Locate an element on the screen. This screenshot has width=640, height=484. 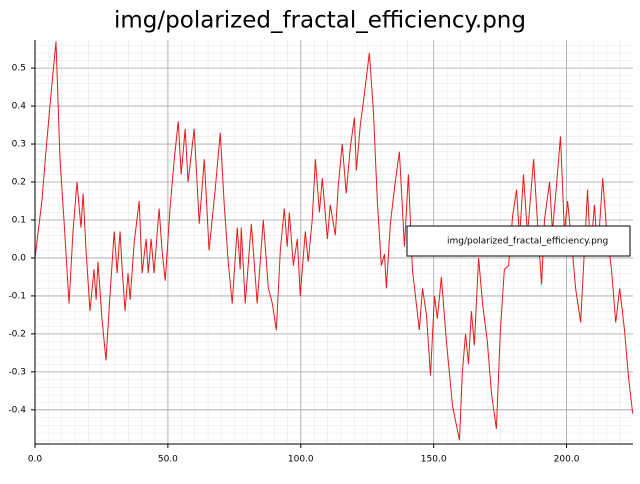
y-tick-label: 0.2 is located at coordinates (19, 183).